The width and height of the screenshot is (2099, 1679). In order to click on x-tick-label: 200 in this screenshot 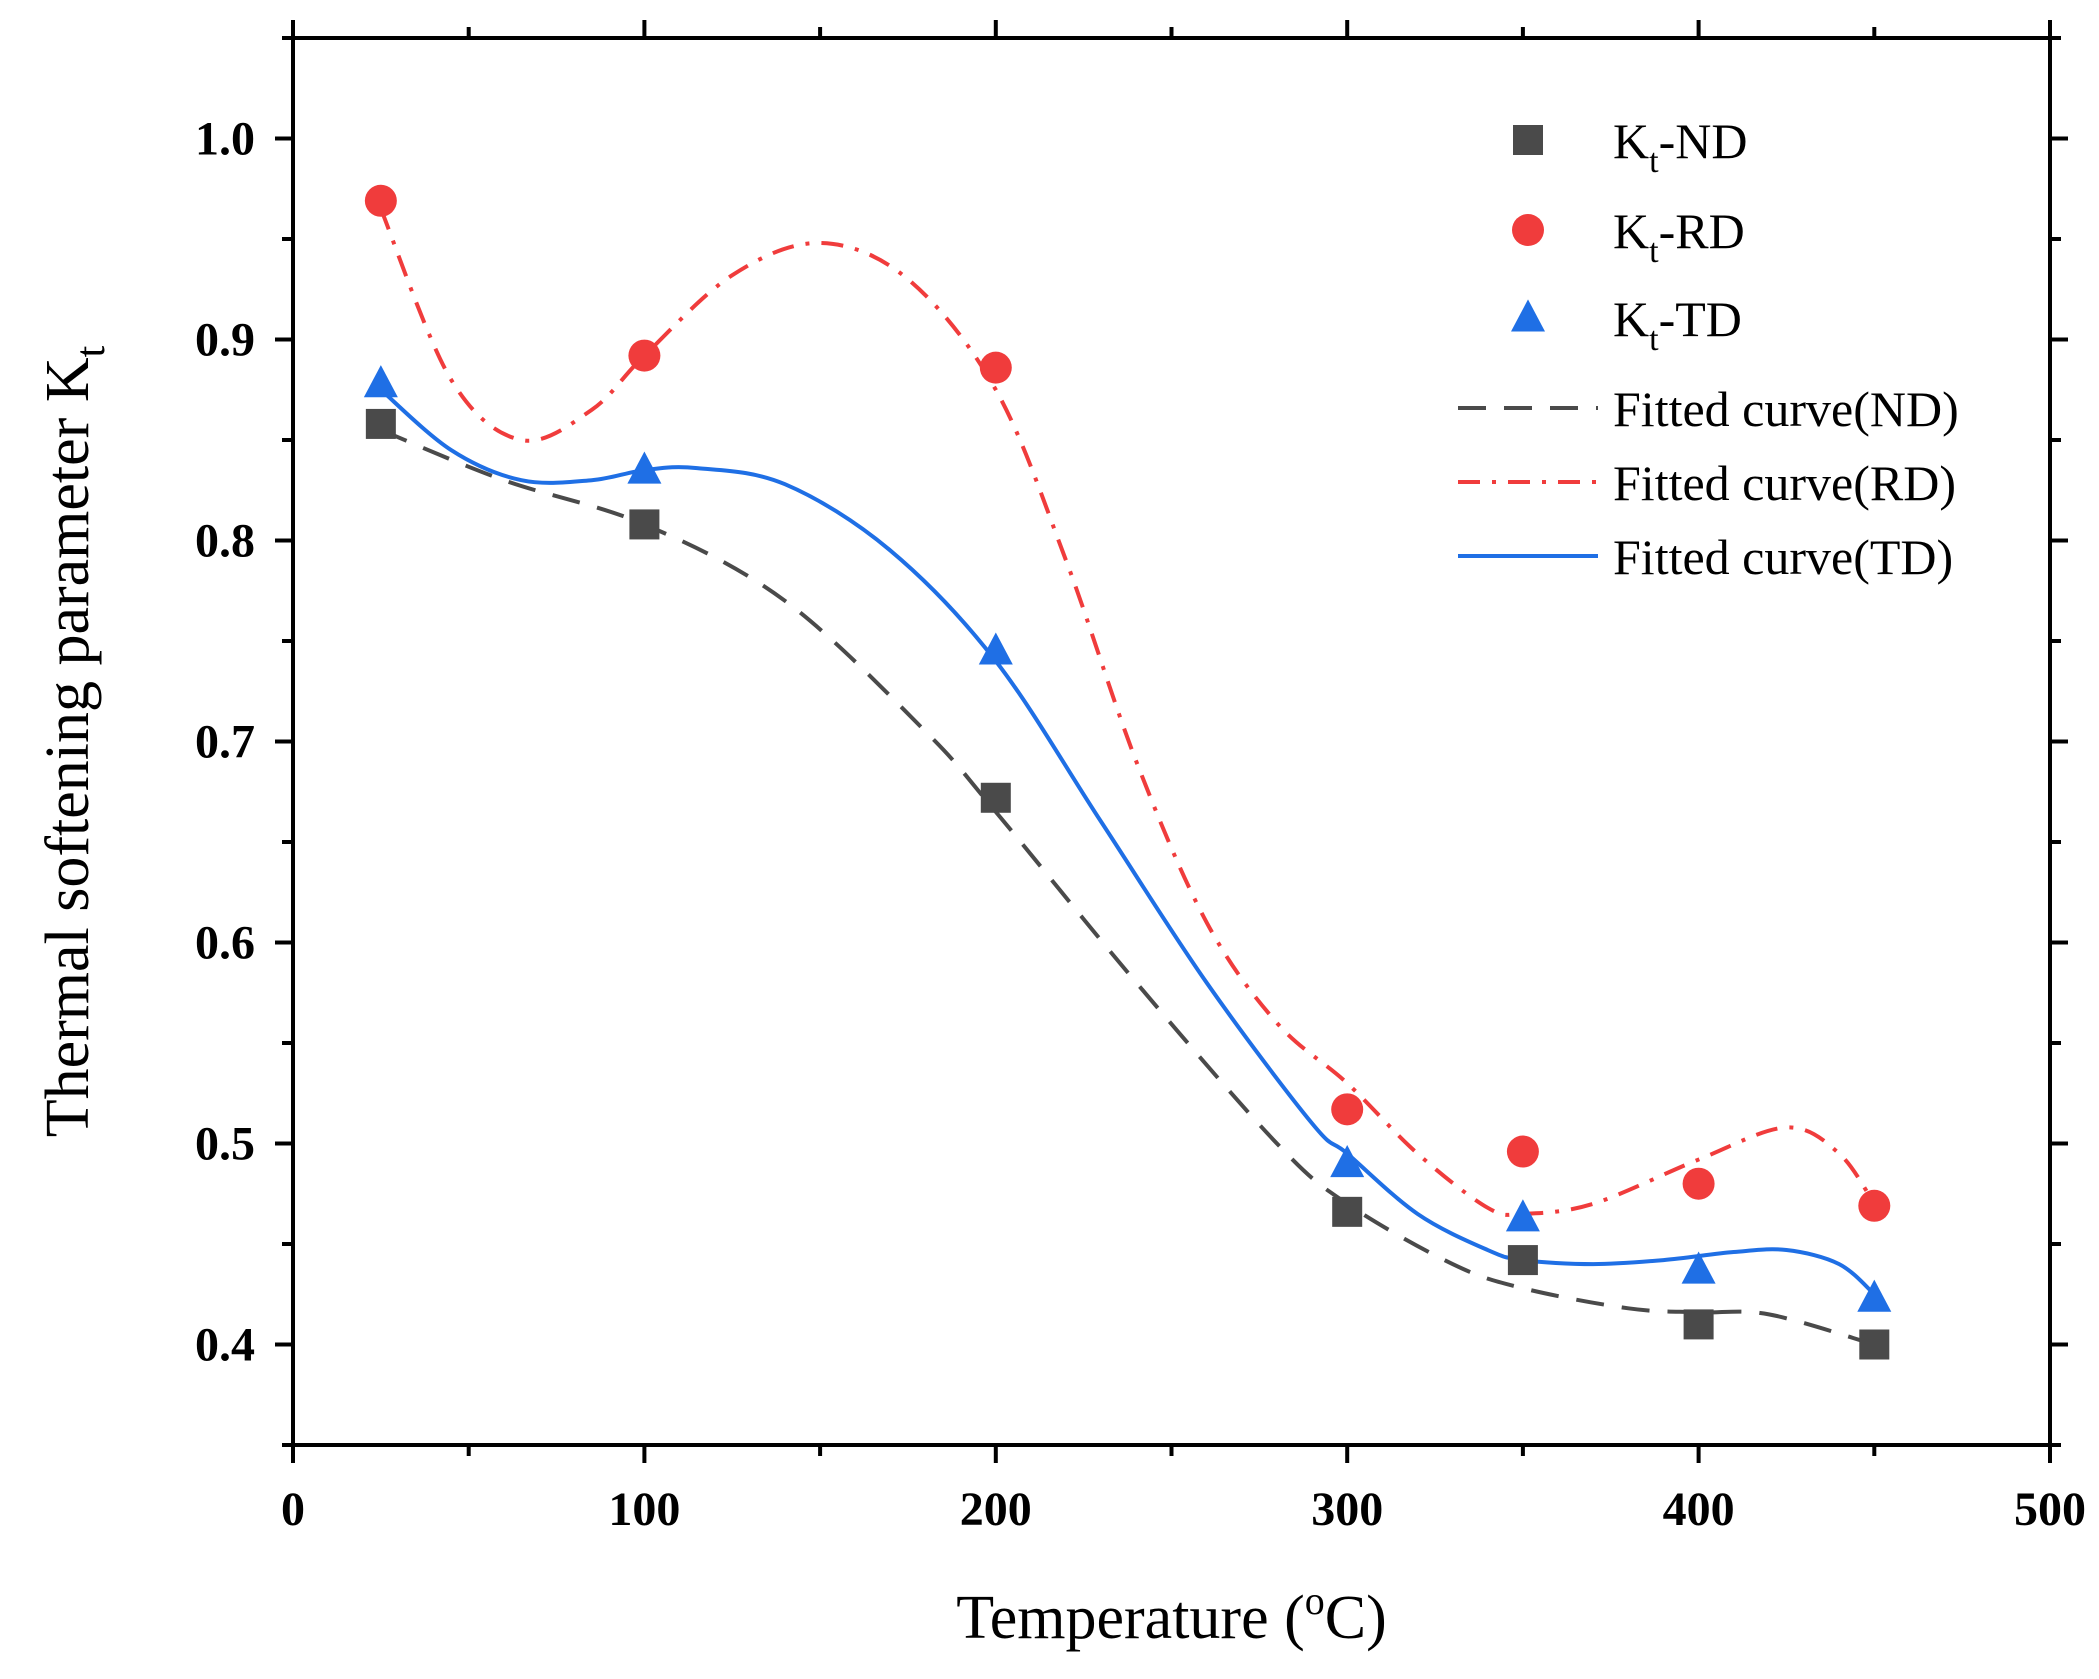, I will do `click(996, 1509)`.